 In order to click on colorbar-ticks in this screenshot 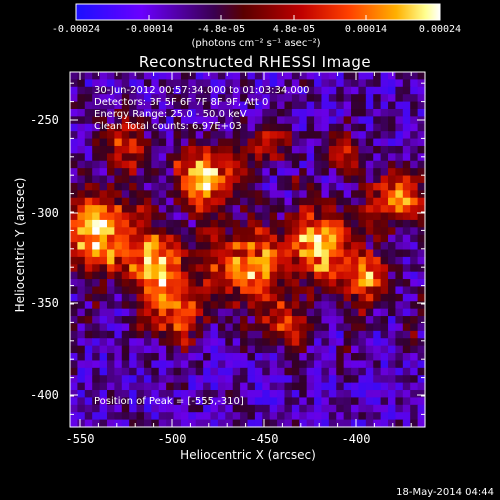, I will do `click(258, 17)`.